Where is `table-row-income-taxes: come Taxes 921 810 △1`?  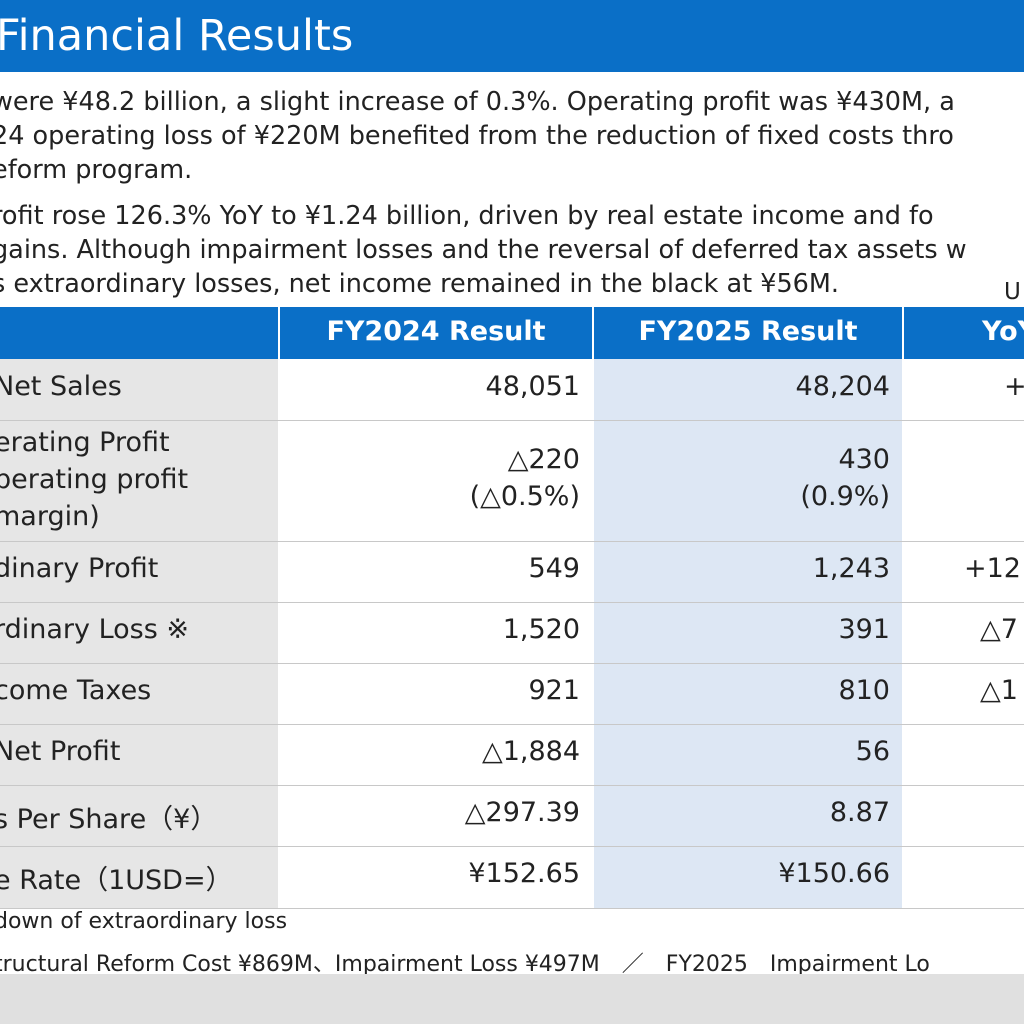
table-row-income-taxes: come Taxes 921 810 △1 is located at coordinates (512, 694).